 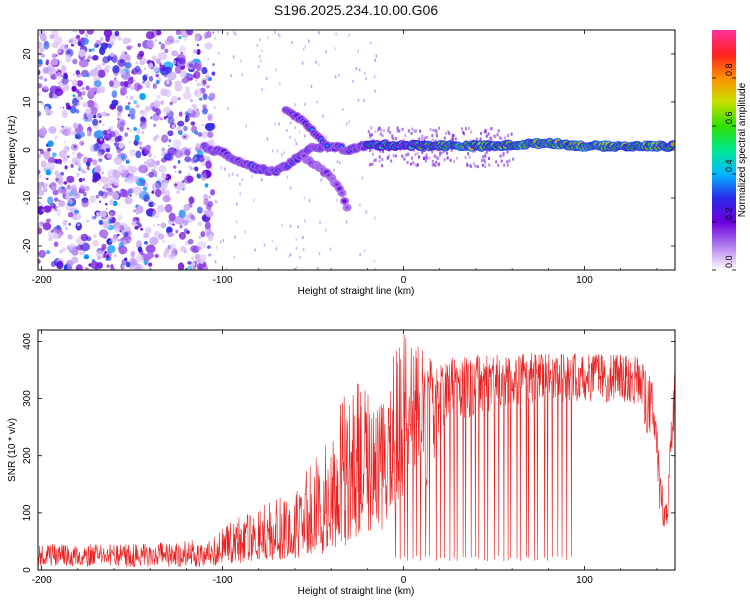 I want to click on snr-x-axis-label: Height of straight line (km), so click(x=356, y=591).